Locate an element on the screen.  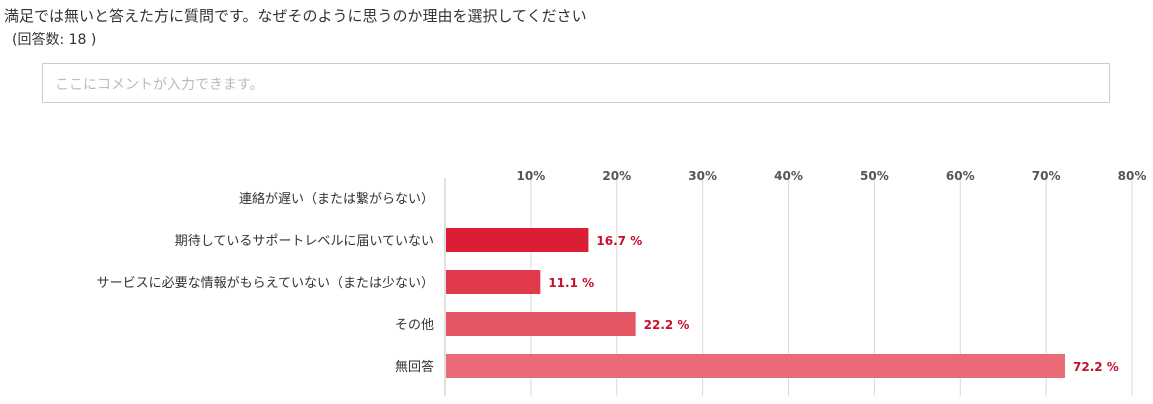
question-title: 満足では無いと答えた方に質問です。なぜそのように思うのか理由を選択してください is located at coordinates (295, 16).